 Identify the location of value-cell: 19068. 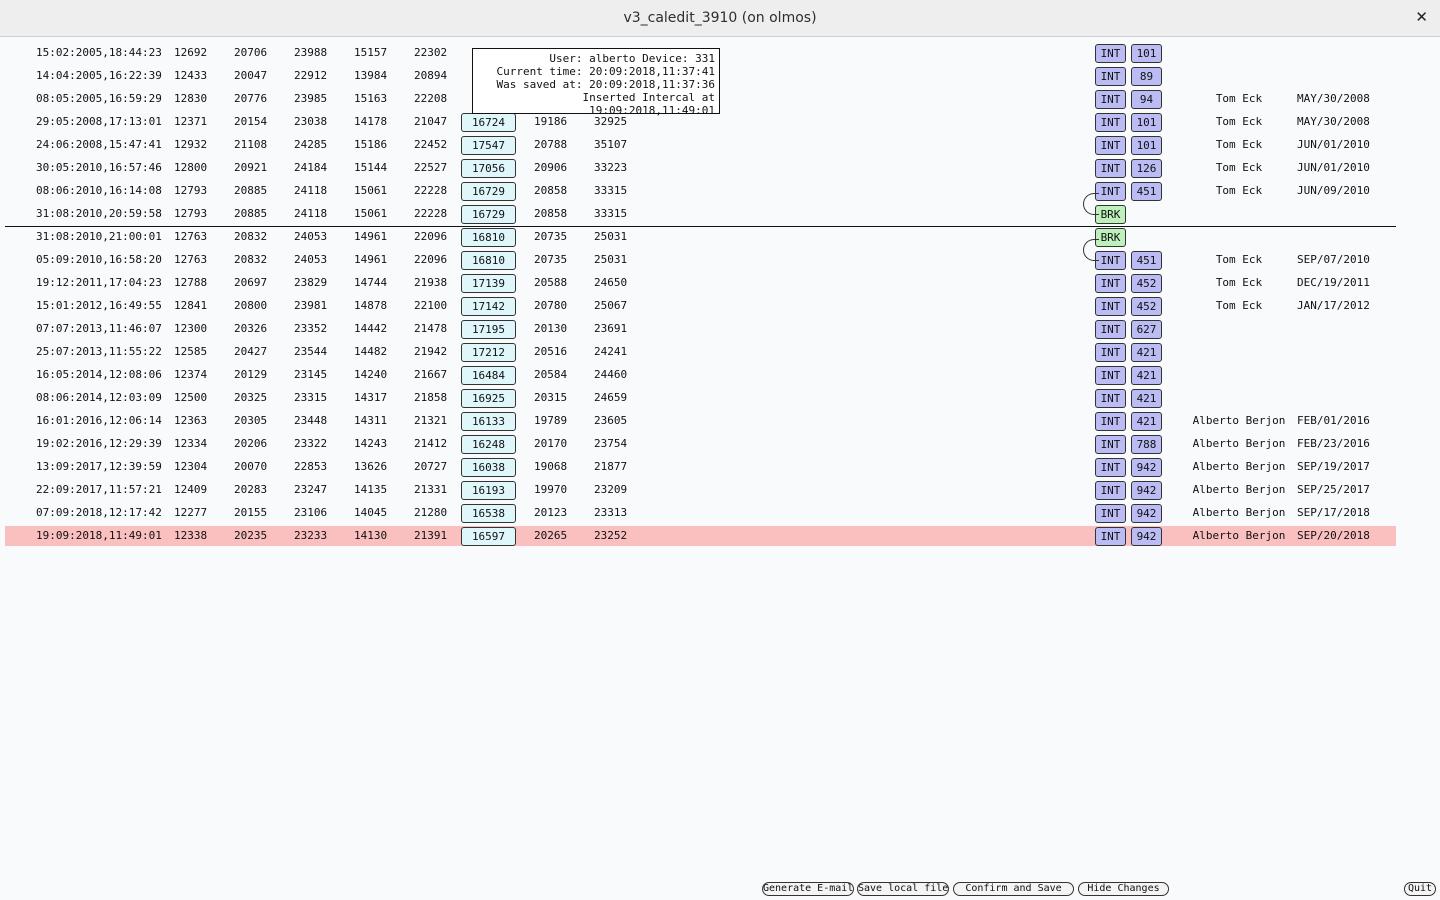
(551, 466).